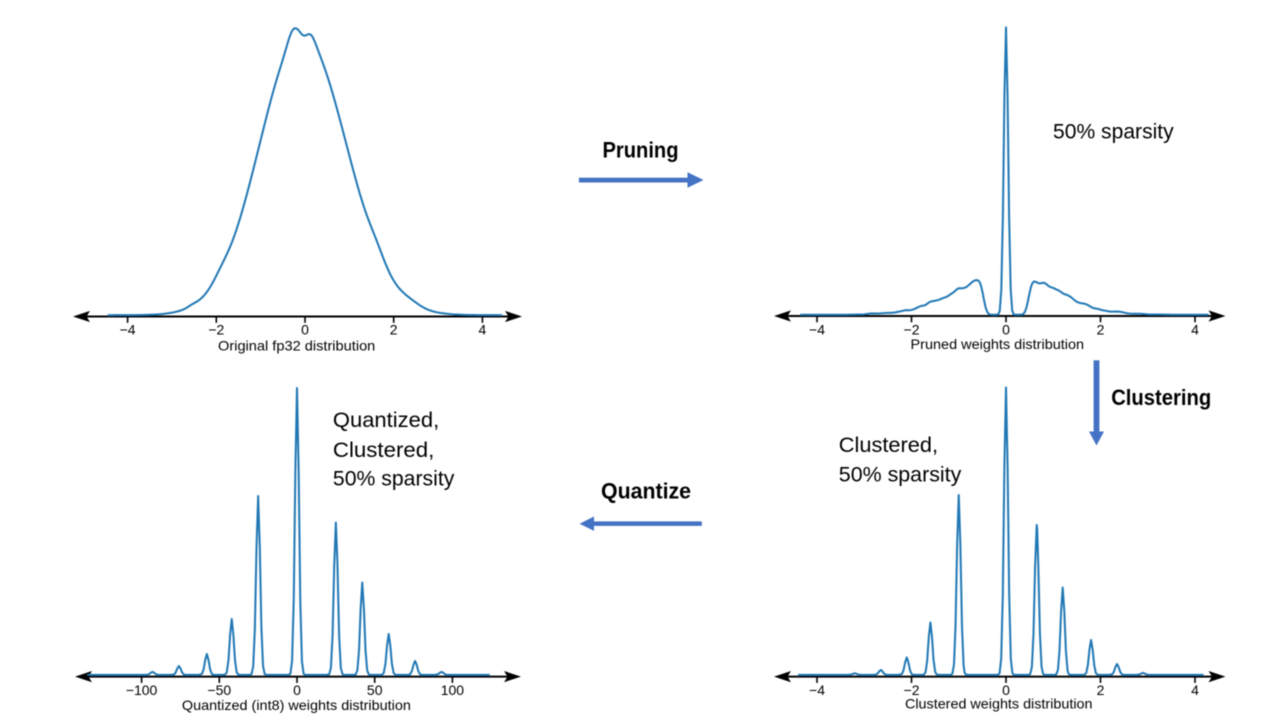 The height and width of the screenshot is (720, 1280). Describe the element at coordinates (998, 344) in the screenshot. I see `svg-text: Pruned weights distribution` at that location.